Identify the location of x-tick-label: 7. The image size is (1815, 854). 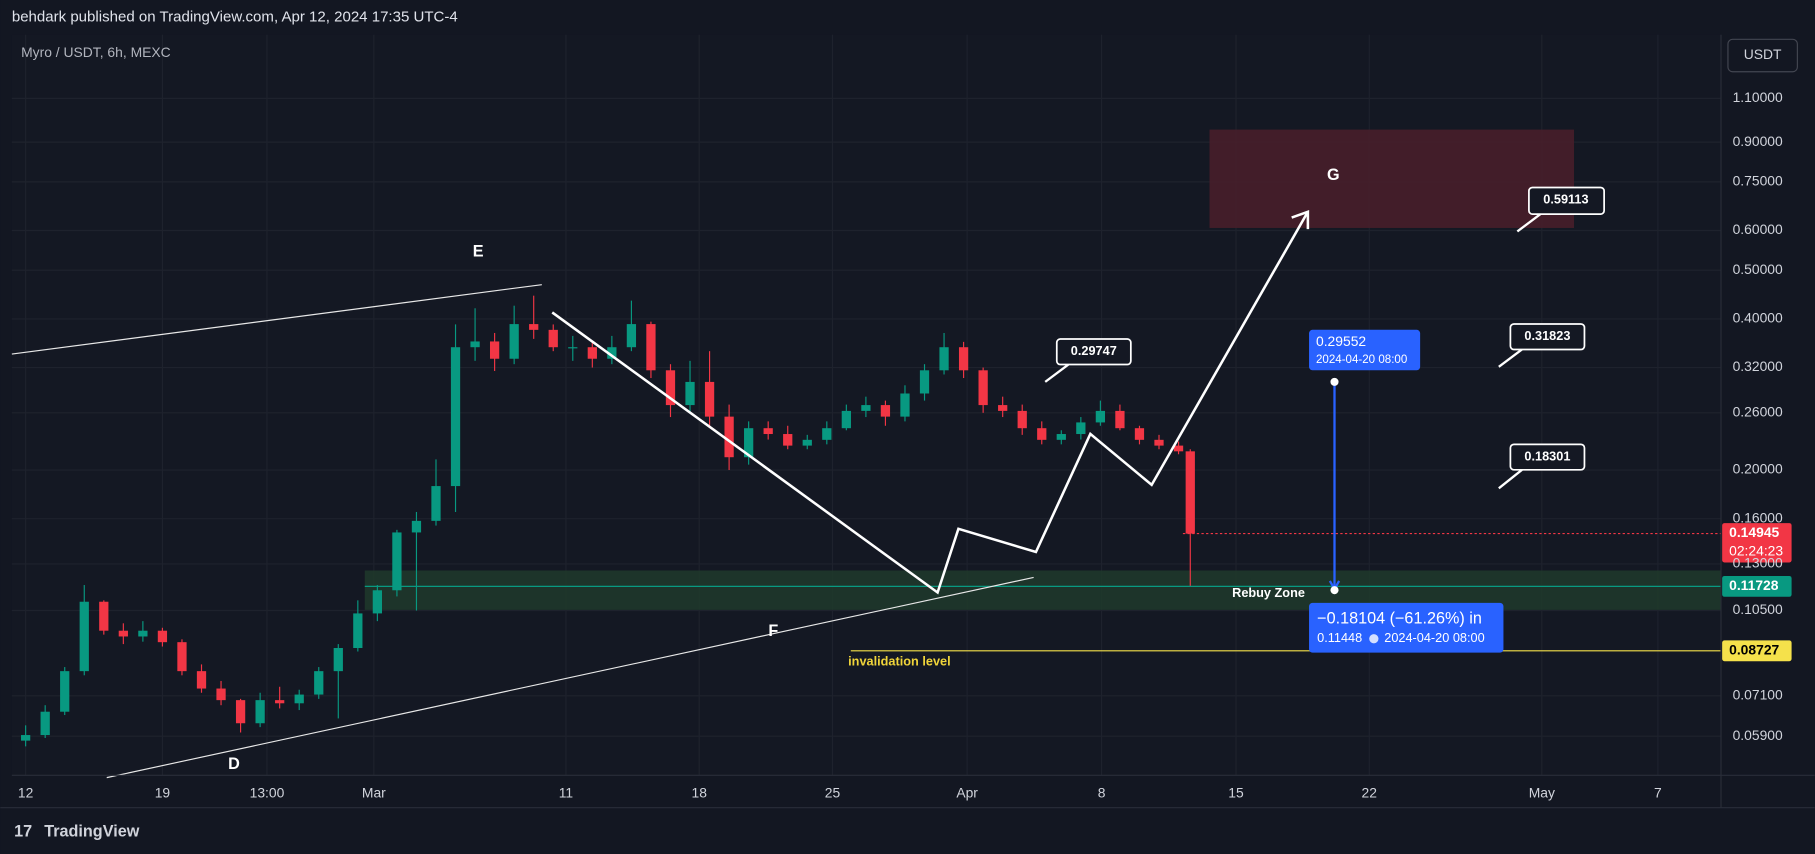
(1658, 792).